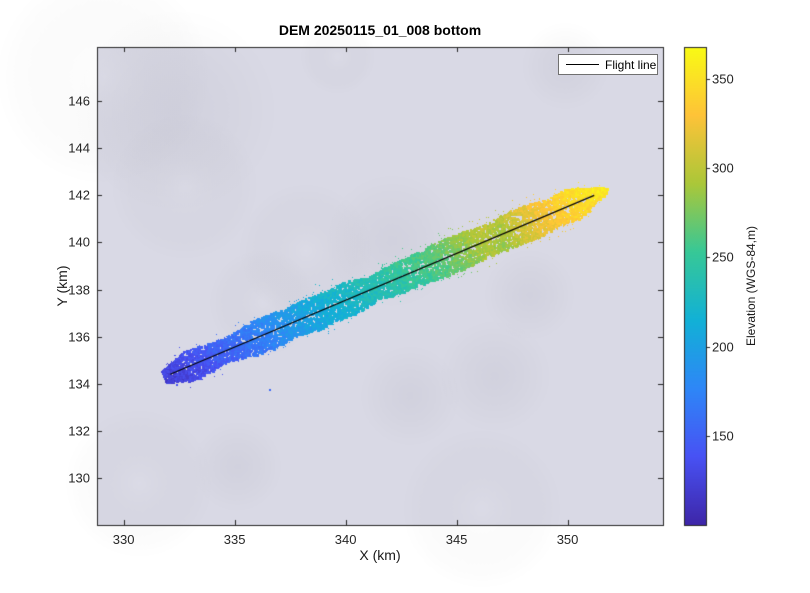 The width and height of the screenshot is (810, 593). I want to click on x-tick-label: 330, so click(123, 539).